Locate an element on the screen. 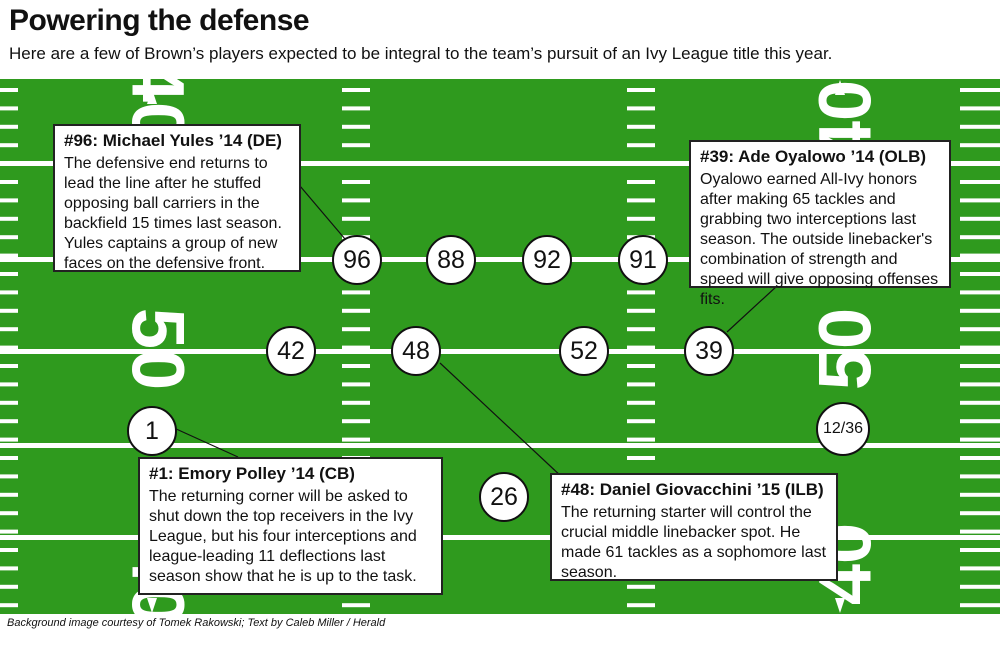 The height and width of the screenshot is (645, 1000). player-marker: 52 is located at coordinates (584, 351).